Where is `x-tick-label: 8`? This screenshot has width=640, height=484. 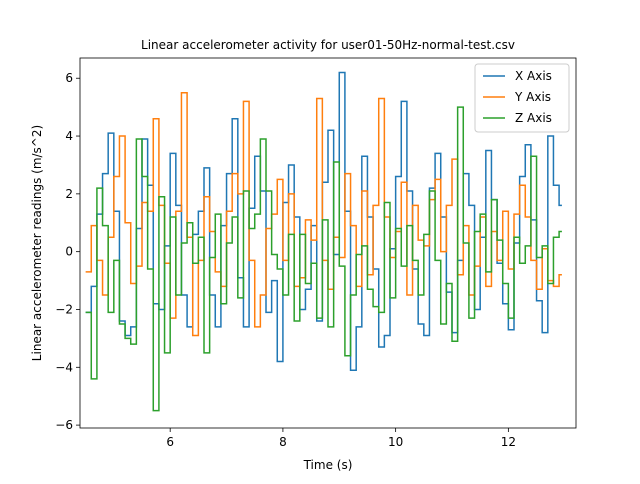 x-tick-label: 8 is located at coordinates (283, 442).